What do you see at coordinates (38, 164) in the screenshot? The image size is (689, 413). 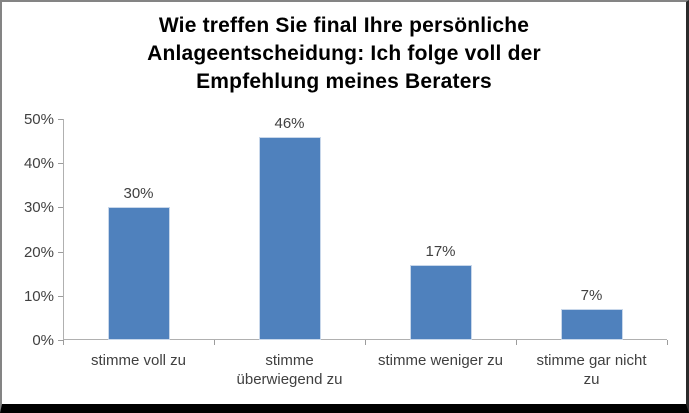 I see `y-axis-tick-label: 40%` at bounding box center [38, 164].